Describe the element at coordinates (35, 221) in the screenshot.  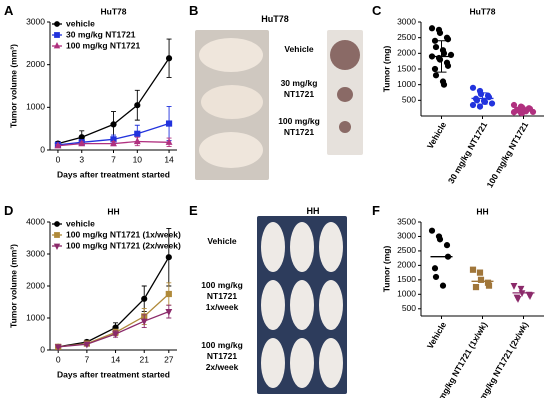
I see `y-tick-label: 4000` at that location.